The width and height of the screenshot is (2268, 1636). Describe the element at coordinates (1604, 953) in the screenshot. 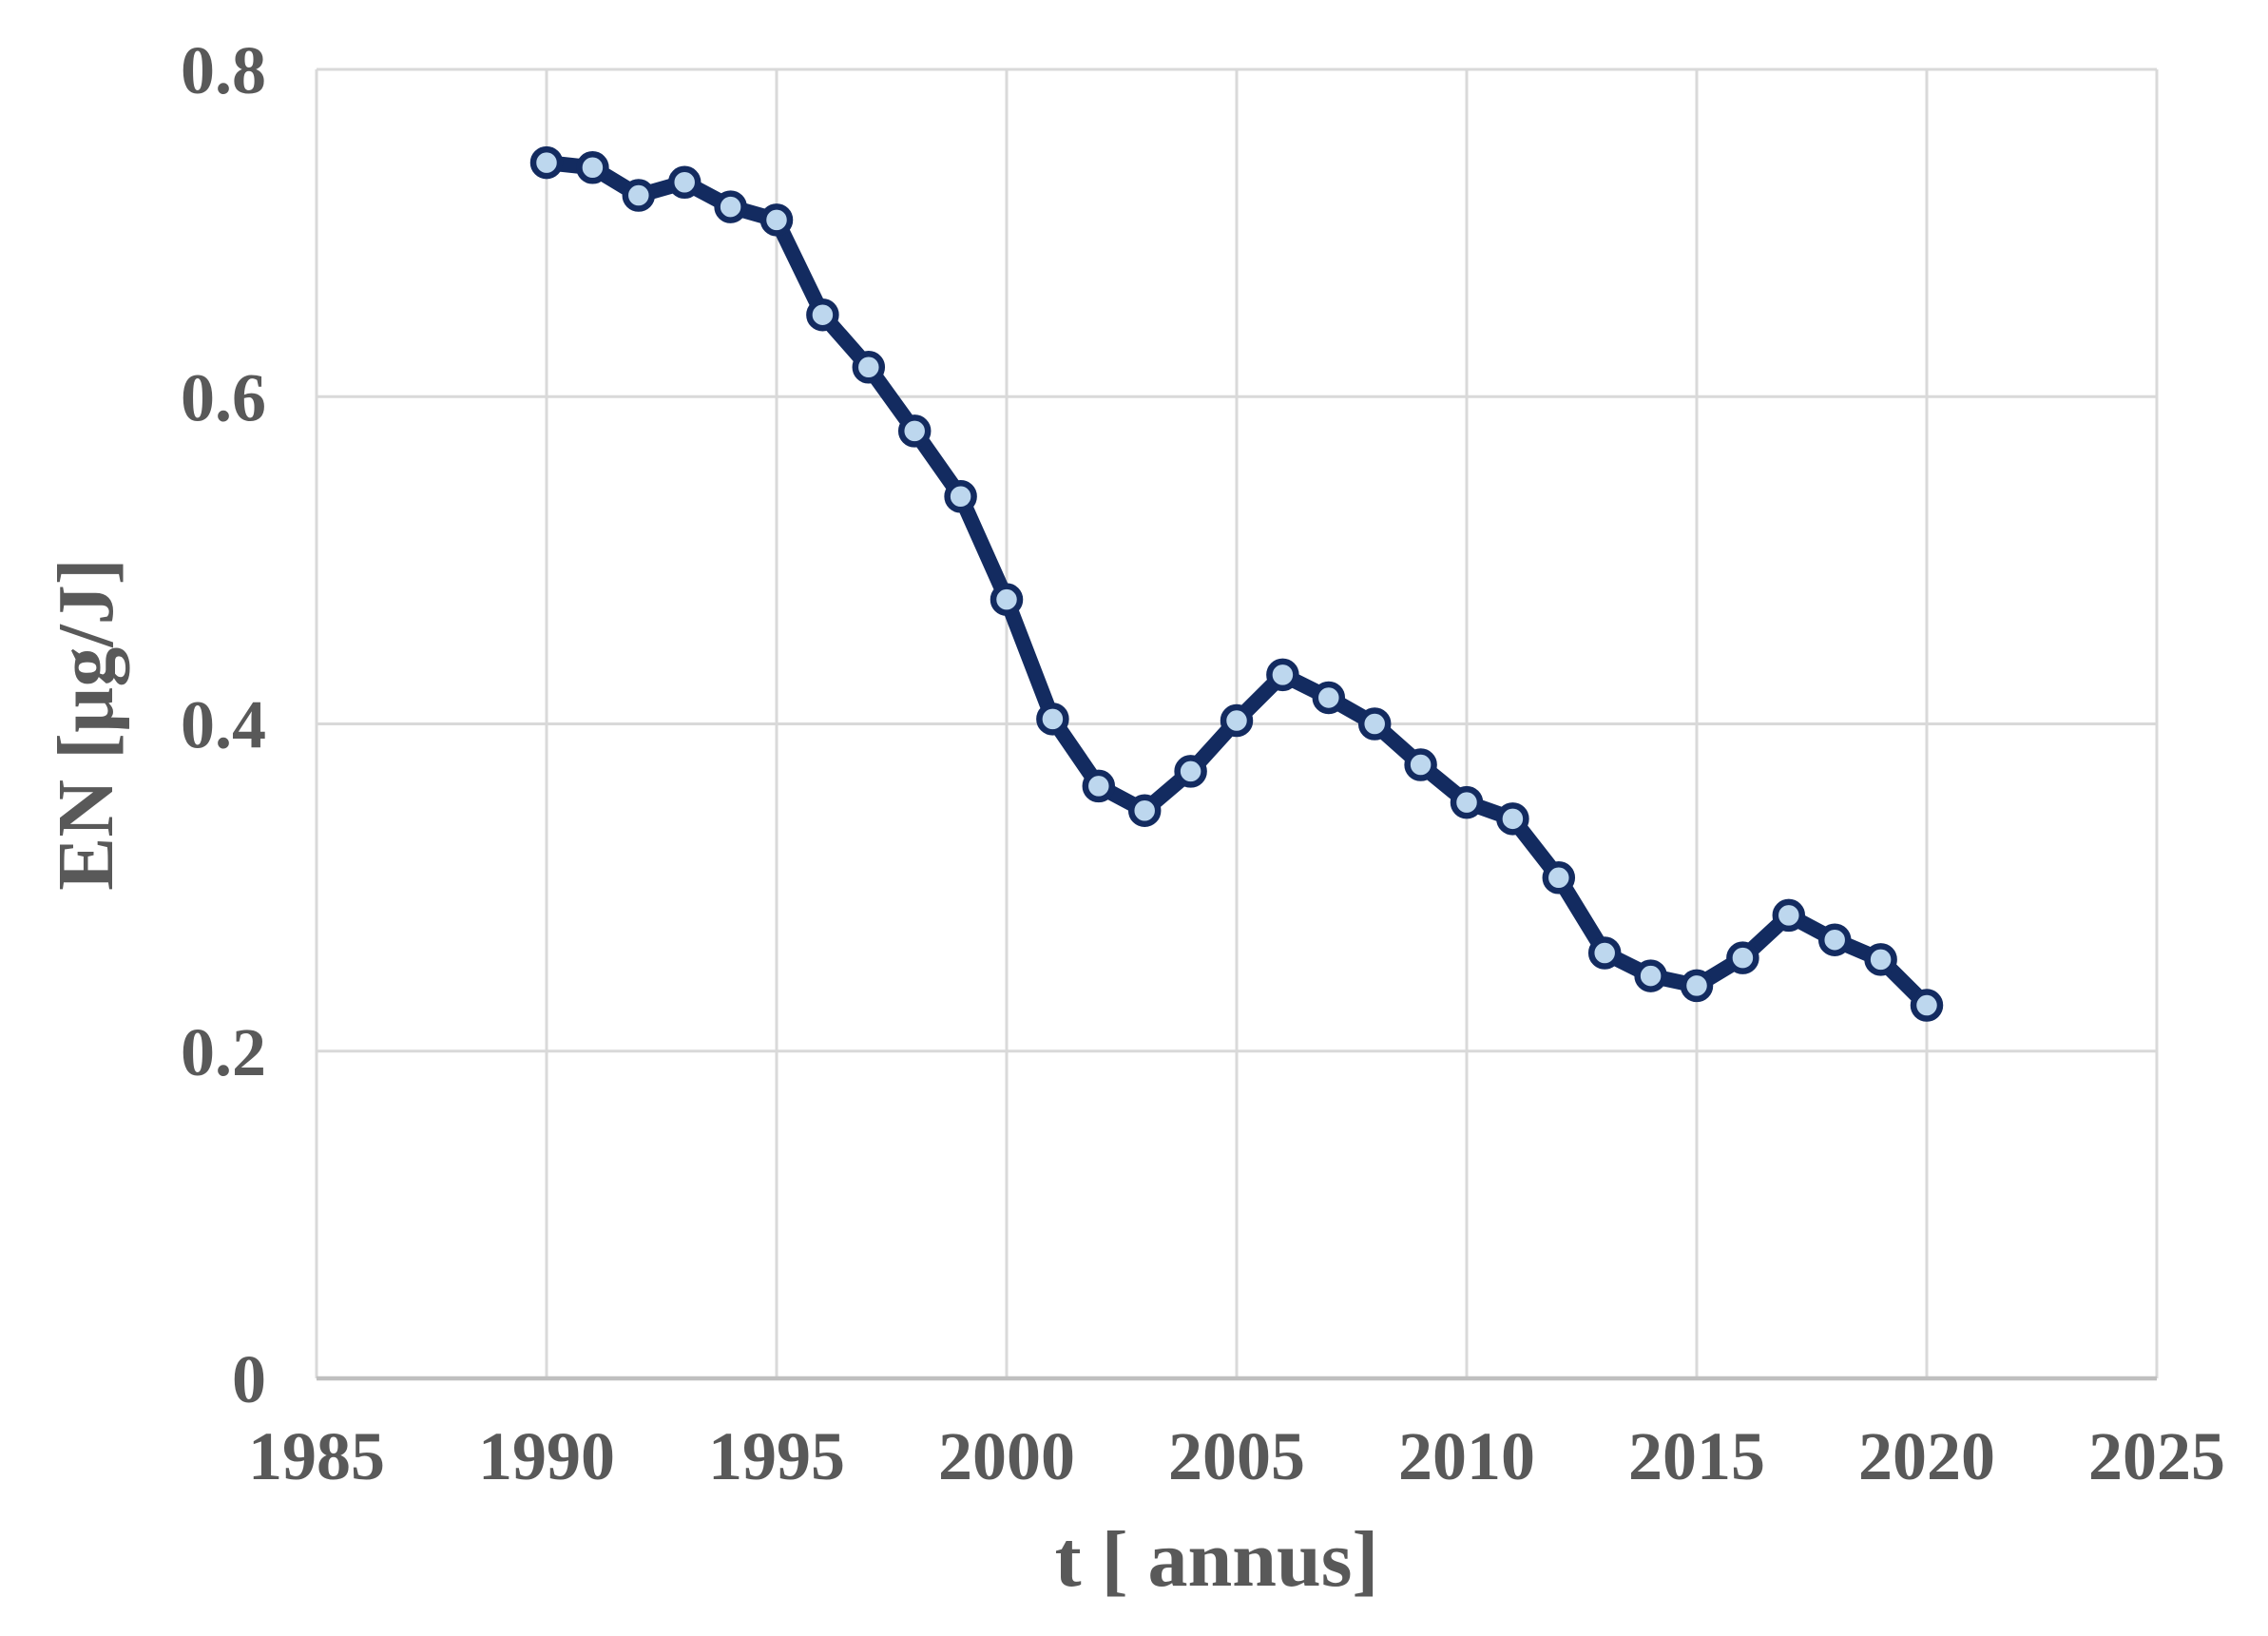

I see `data-point-2013` at that location.